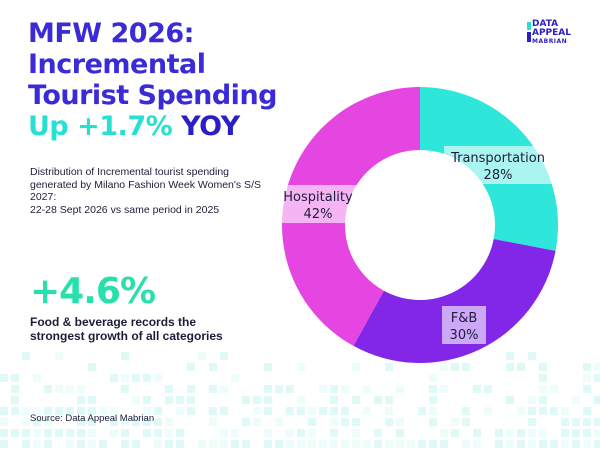  What do you see at coordinates (464, 318) in the screenshot?
I see `slice-label: F&B` at bounding box center [464, 318].